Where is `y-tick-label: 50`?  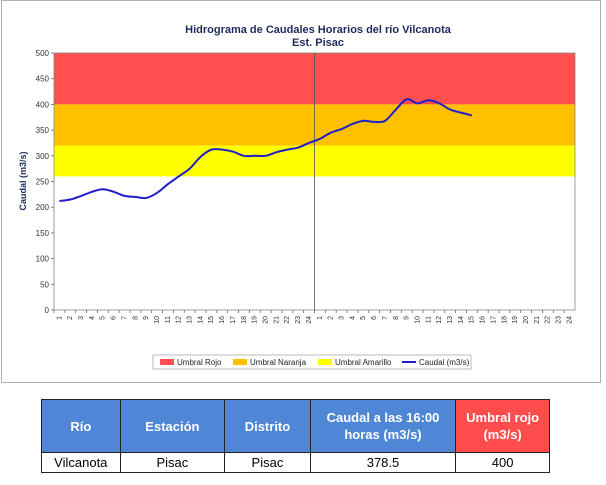
y-tick-label: 50 is located at coordinates (44, 284).